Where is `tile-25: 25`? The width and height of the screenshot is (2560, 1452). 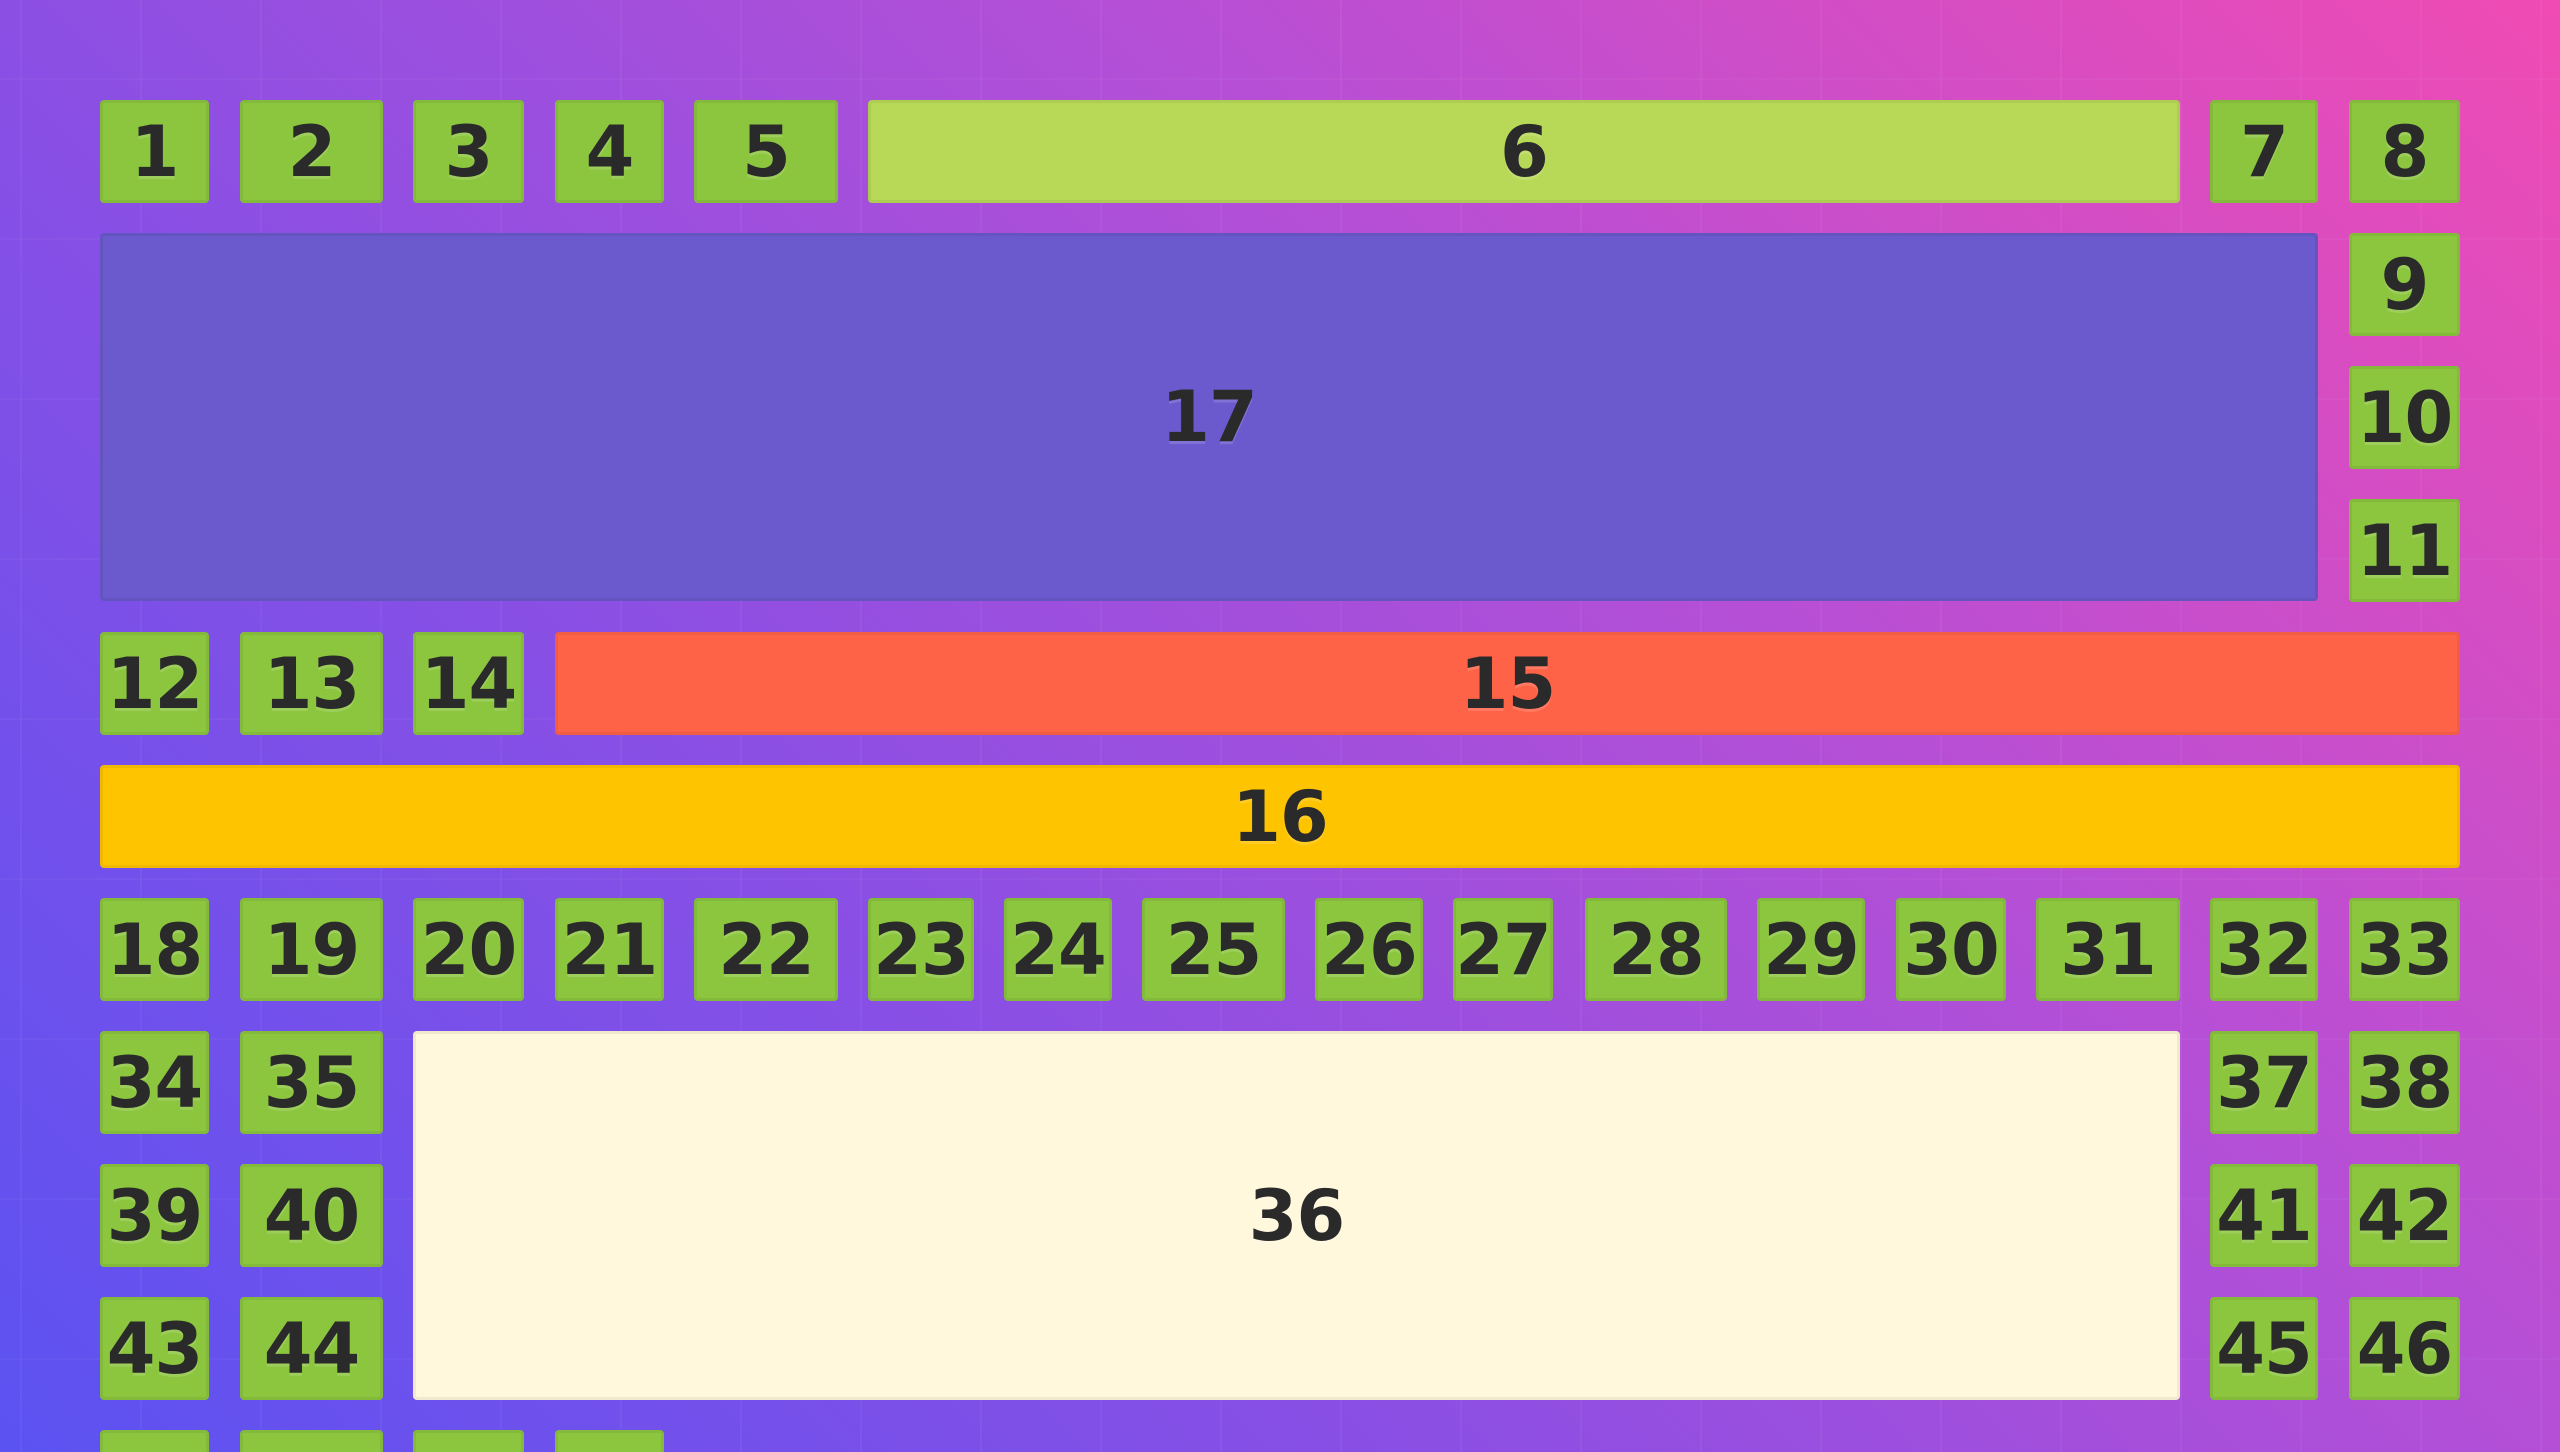
tile-25: 25 is located at coordinates (1213, 949).